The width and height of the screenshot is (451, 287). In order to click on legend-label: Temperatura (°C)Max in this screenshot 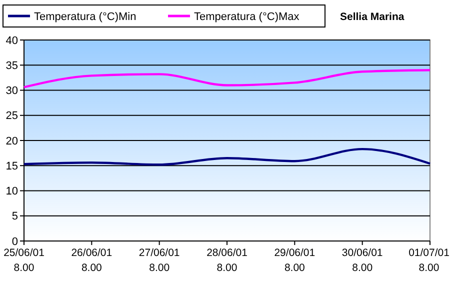, I will do `click(247, 16)`.